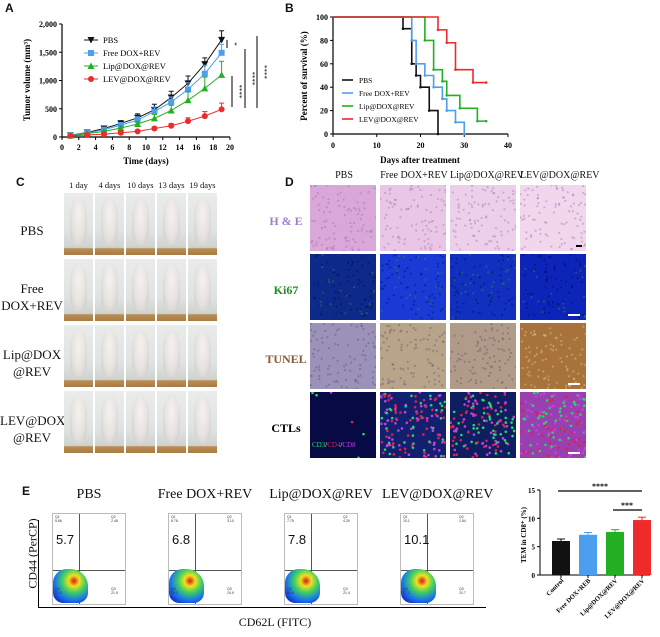  What do you see at coordinates (146, 147) in the screenshot?
I see `x-tick-label: 10` at bounding box center [146, 147].